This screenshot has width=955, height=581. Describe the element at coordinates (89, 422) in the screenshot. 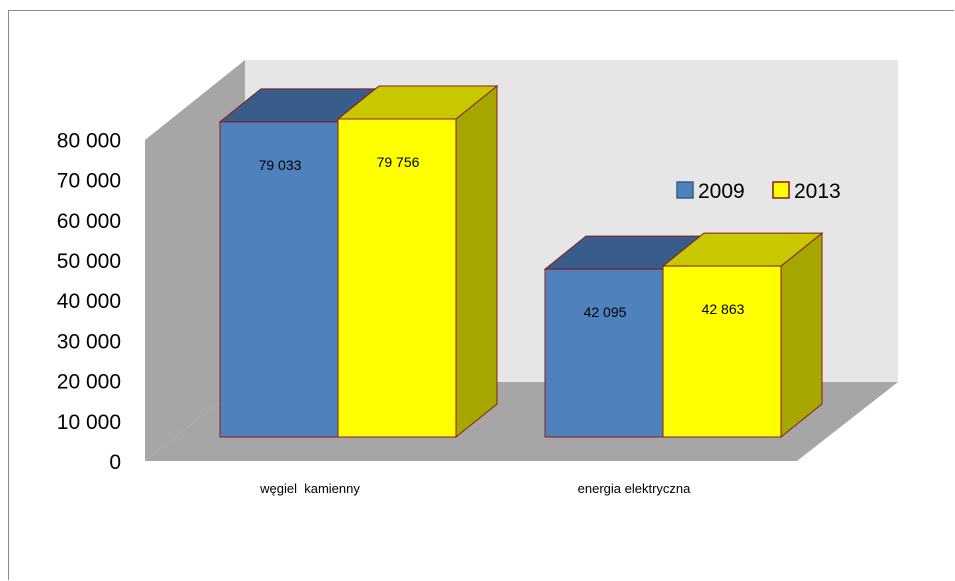

I see `y-tick-label: 10 000` at that location.